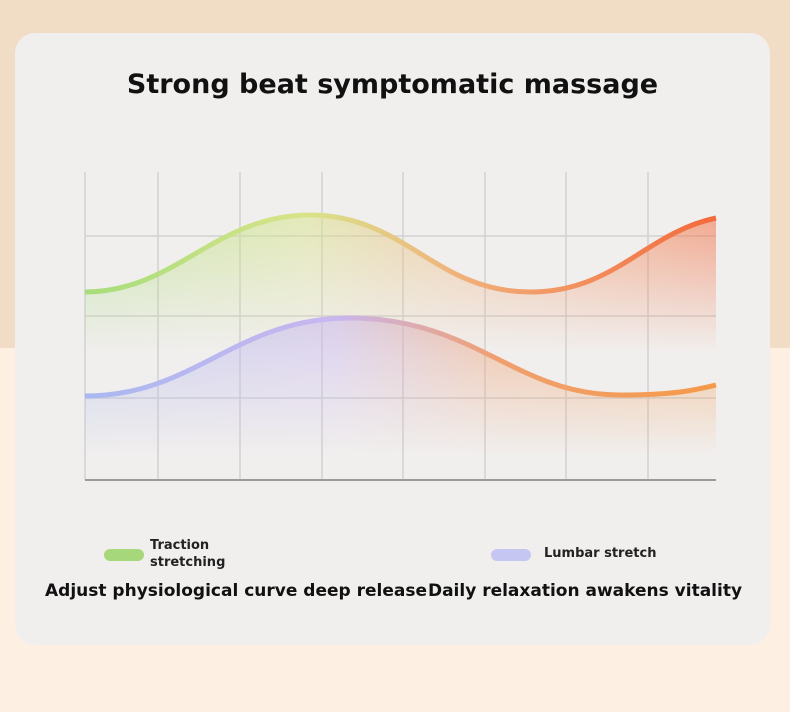  Describe the element at coordinates (188, 554) in the screenshot. I see `legend-label: Traction stretching` at that location.